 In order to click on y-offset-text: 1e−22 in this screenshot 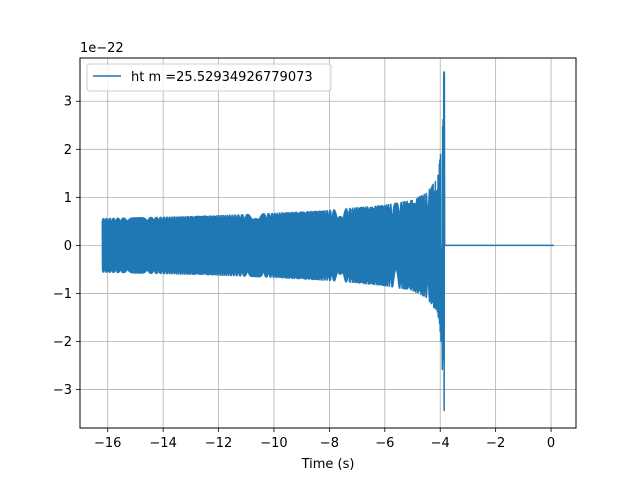, I will do `click(102, 48)`.